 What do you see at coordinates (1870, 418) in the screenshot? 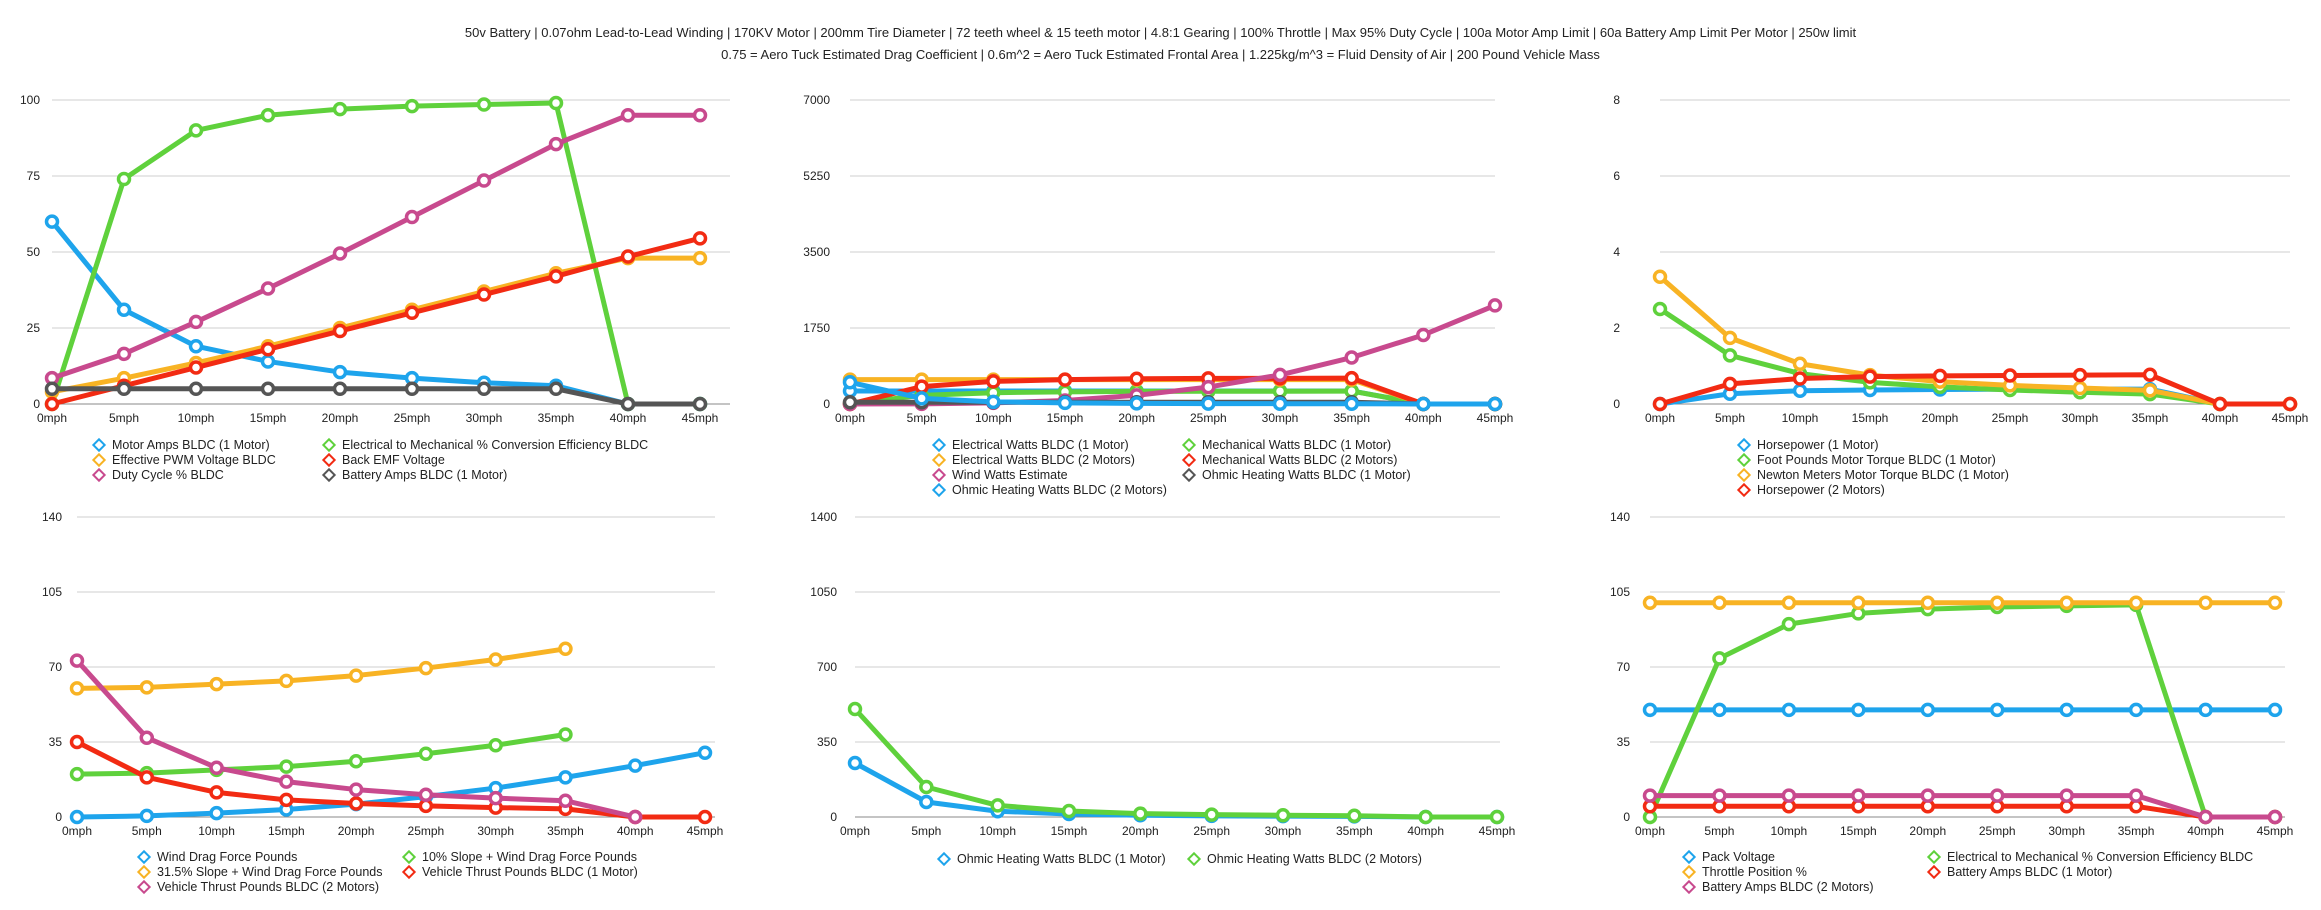
I see `x-tick-label: 15mph` at bounding box center [1870, 418].